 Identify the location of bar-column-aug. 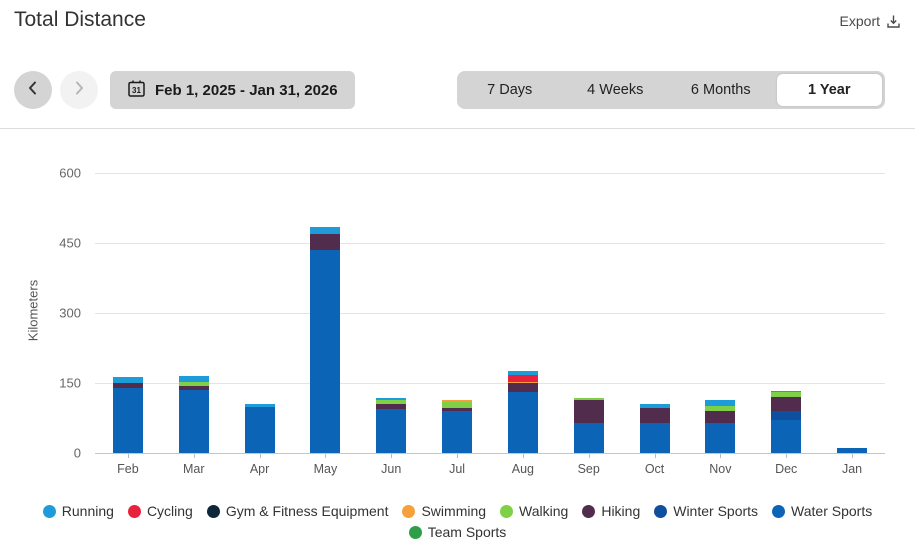
(523, 313).